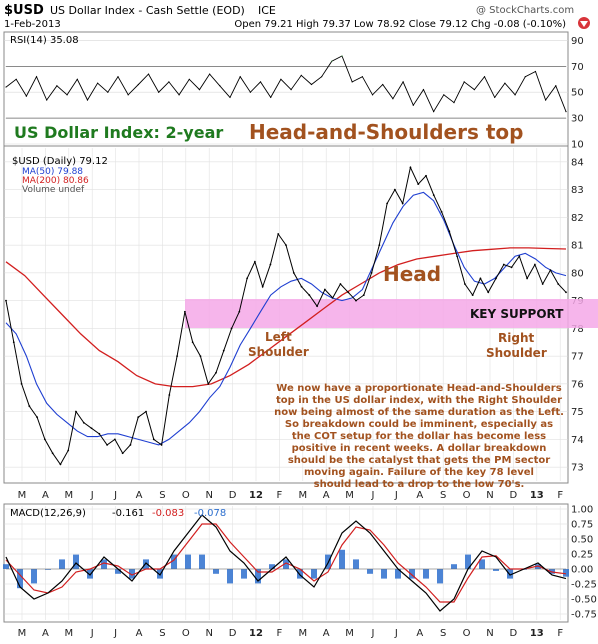 Image resolution: width=598 pixels, height=644 pixels. What do you see at coordinates (60, 161) in the screenshot?
I see `price-series-label: $USD (Daily) 79.12` at bounding box center [60, 161].